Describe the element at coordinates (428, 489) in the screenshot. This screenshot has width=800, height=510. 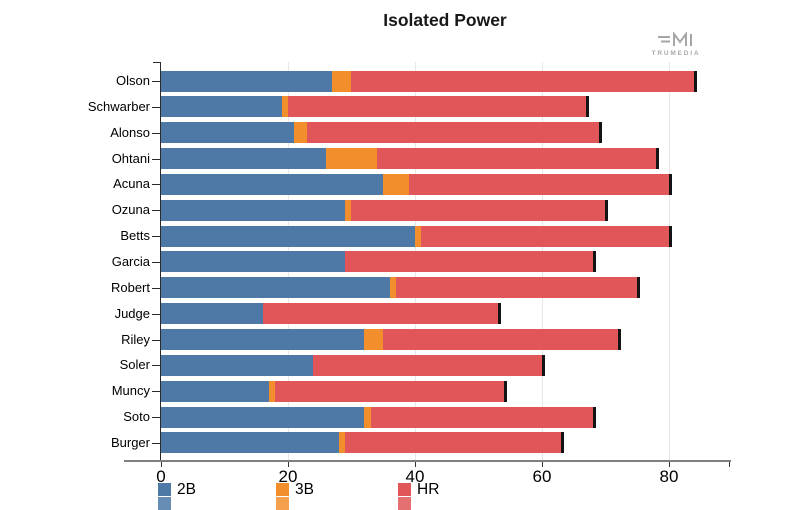
I see `legend-label-hr: HR` at that location.